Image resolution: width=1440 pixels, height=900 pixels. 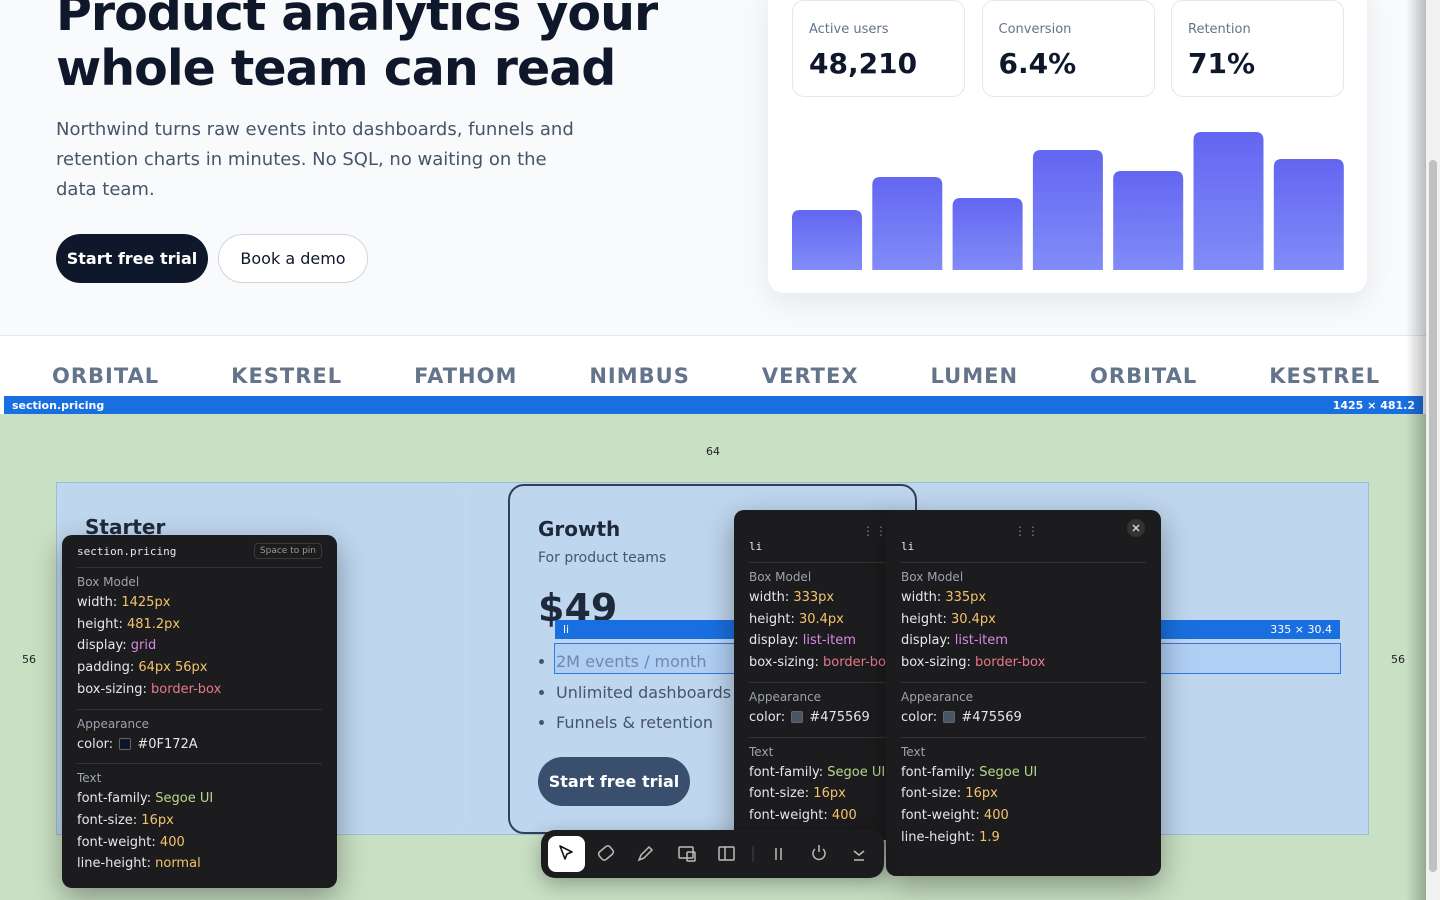 I want to click on property-name: padding:, so click(x=106, y=668).